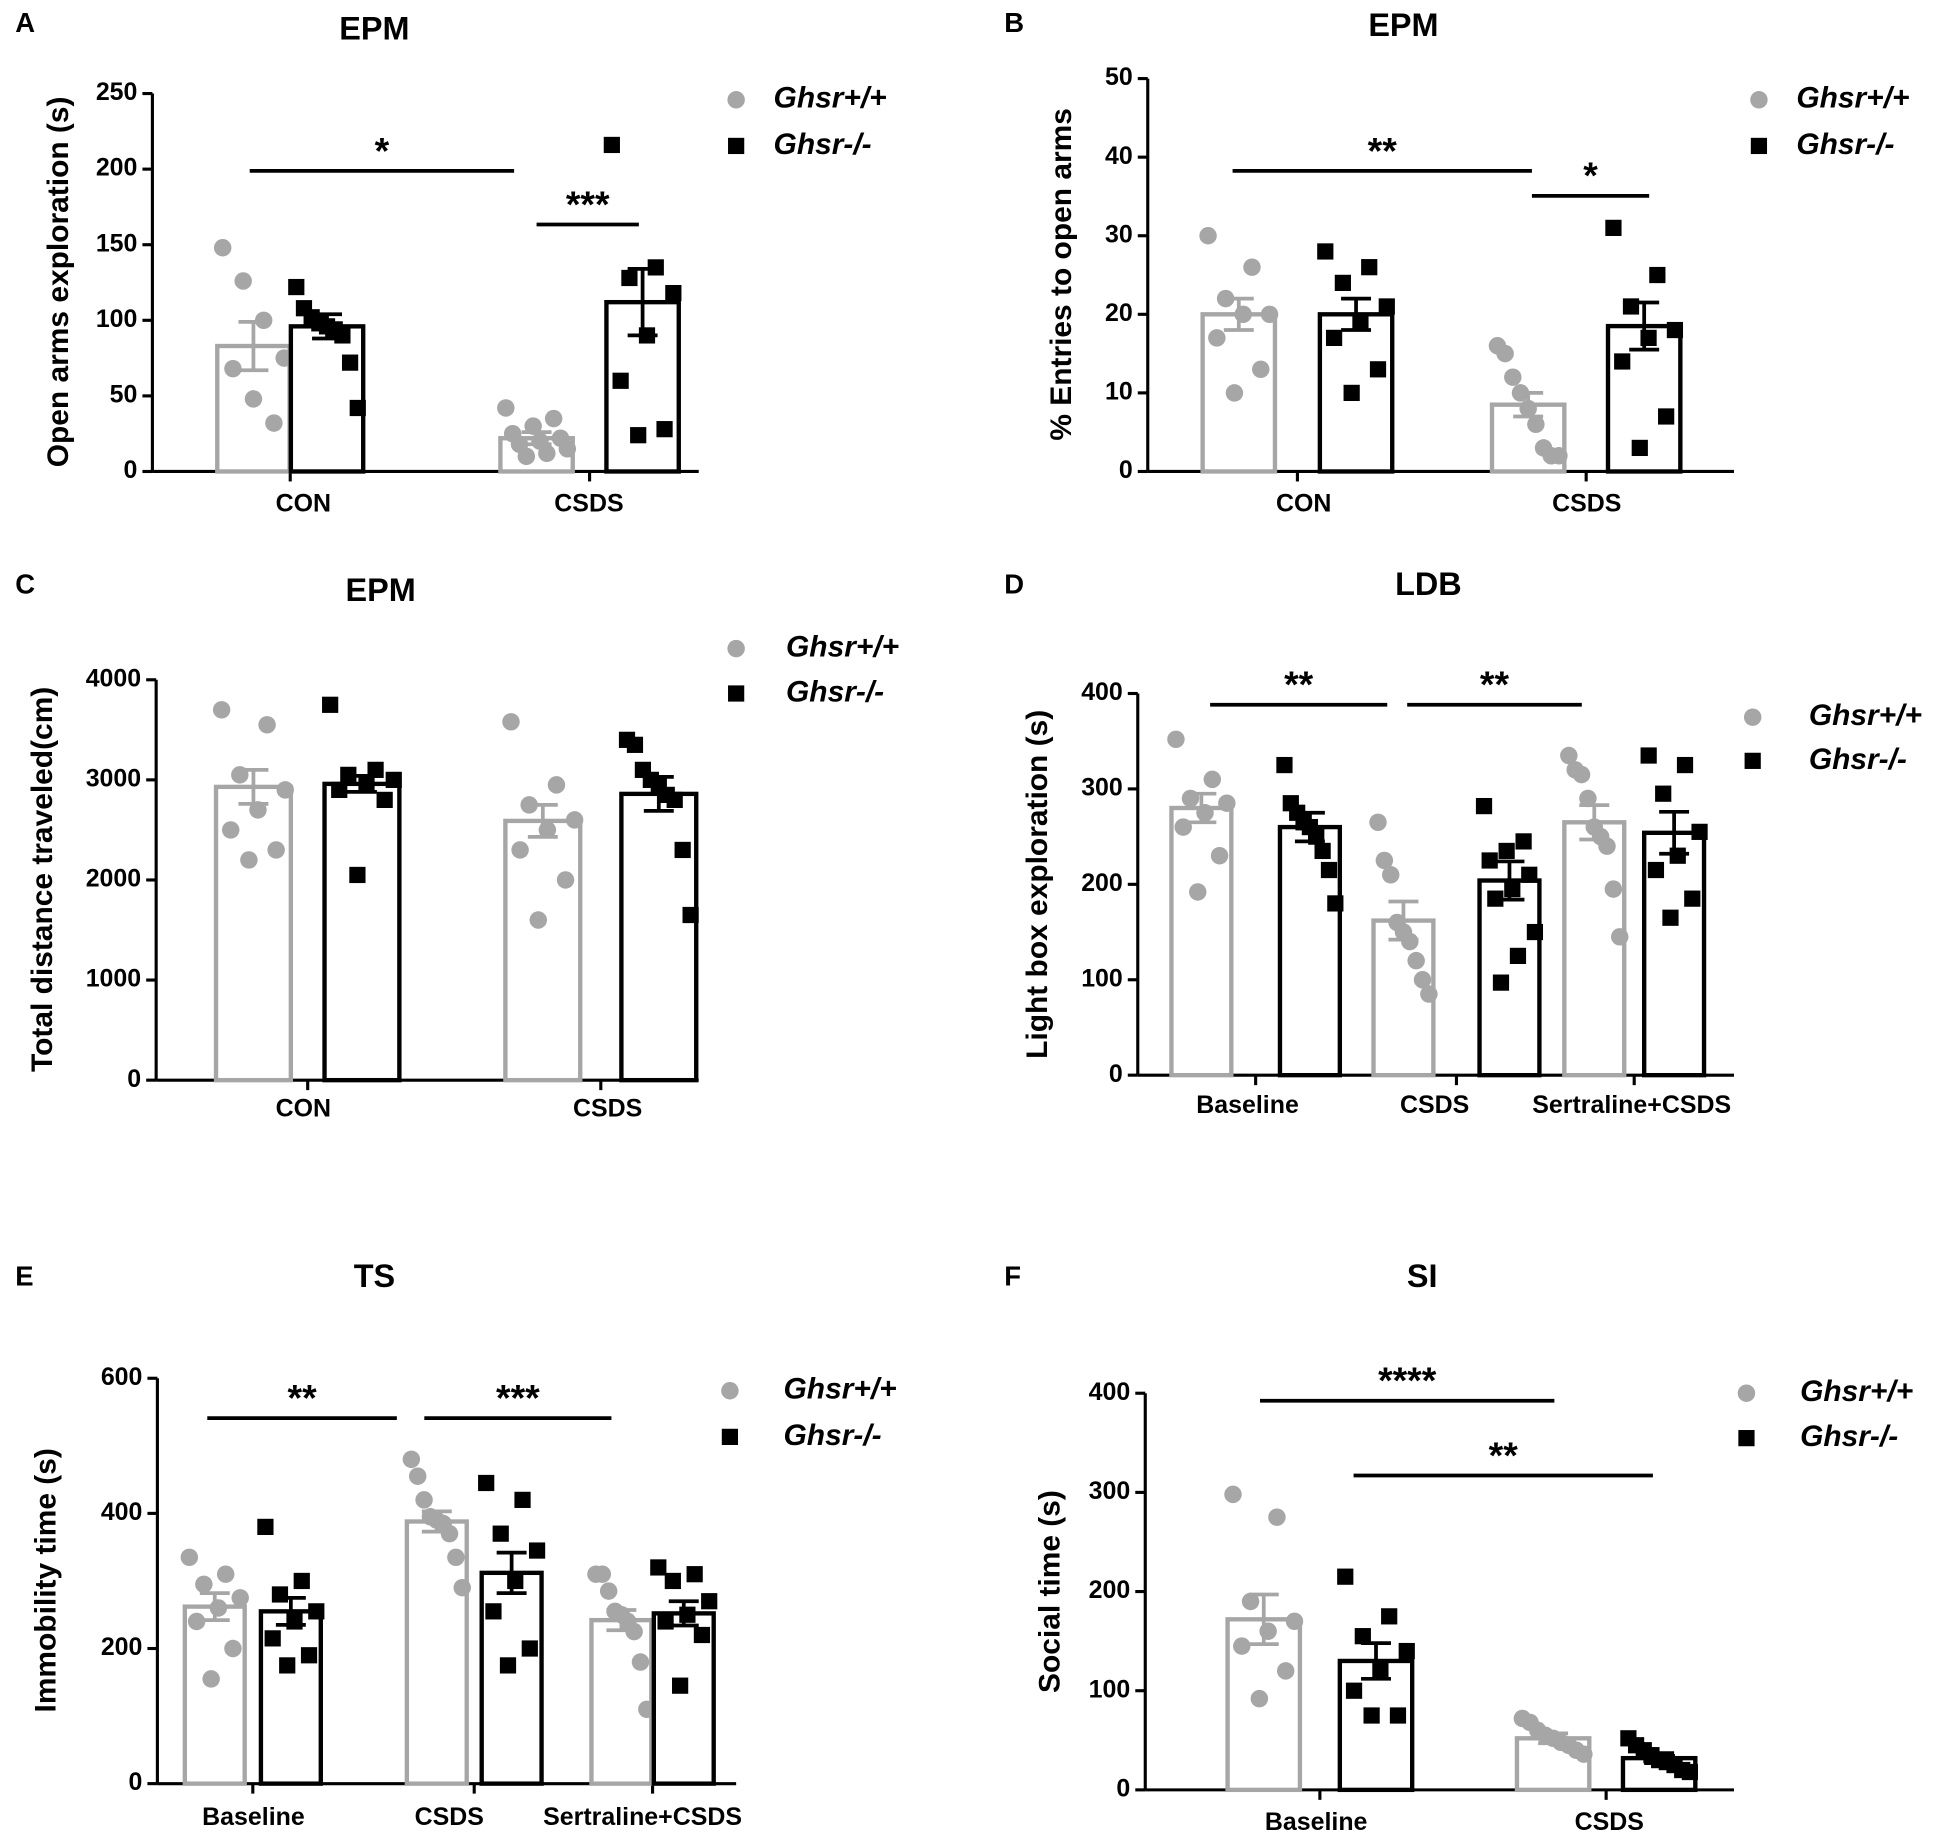  Describe the element at coordinates (24, 1276) in the screenshot. I see `panel-label: E` at that location.